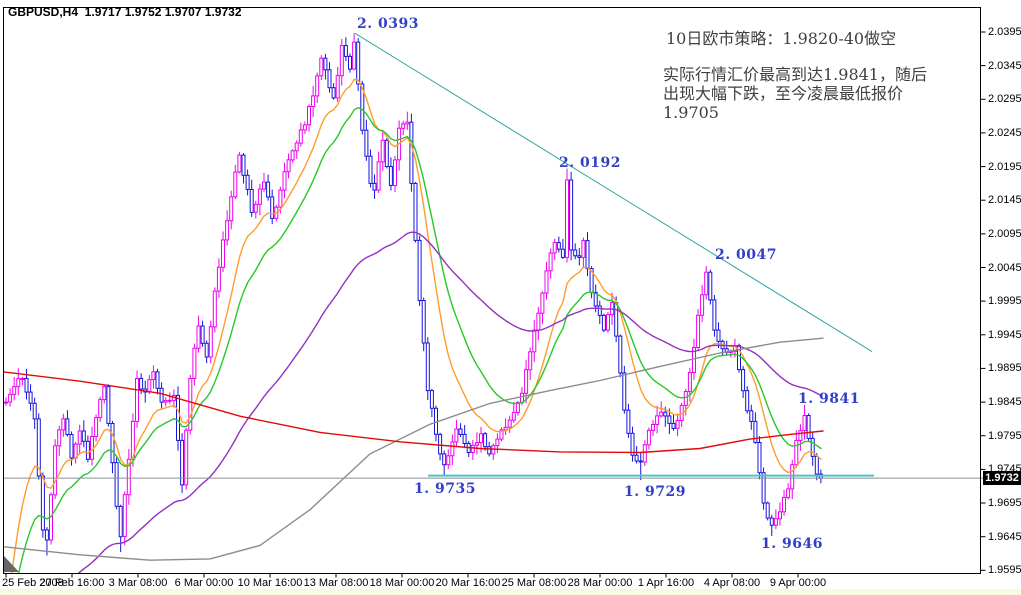 The image size is (1021, 595). What do you see at coordinates (204, 583) in the screenshot?
I see `x-axis-tick-label: 6 Mar 00:00` at bounding box center [204, 583].